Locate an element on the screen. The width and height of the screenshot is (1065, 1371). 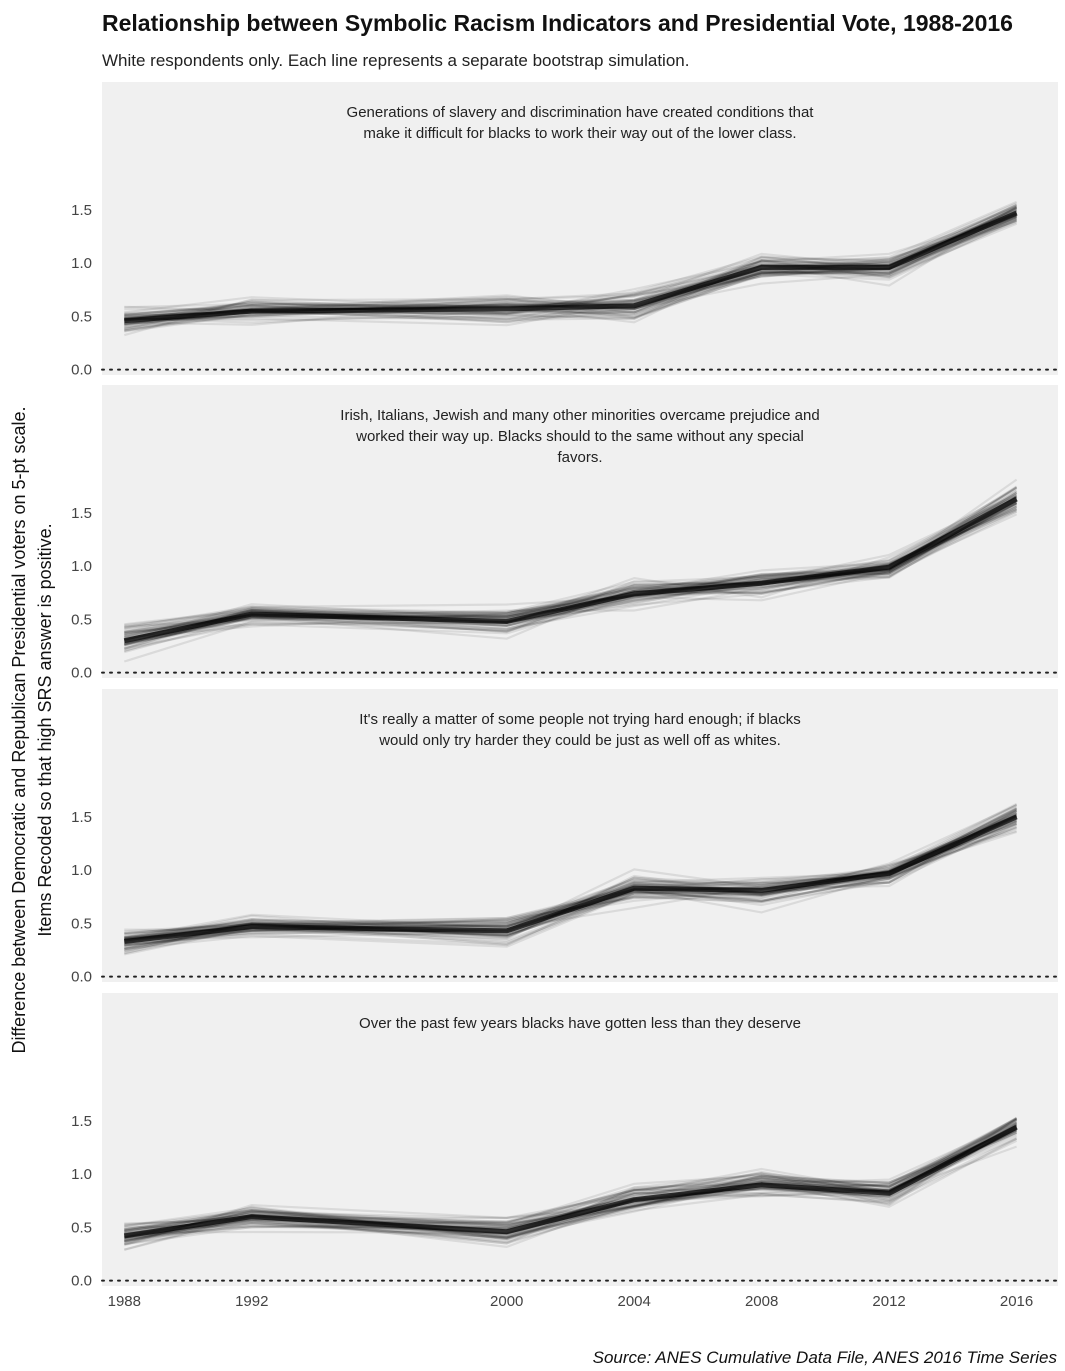
x-tick-label: 2008 is located at coordinates (761, 1301).